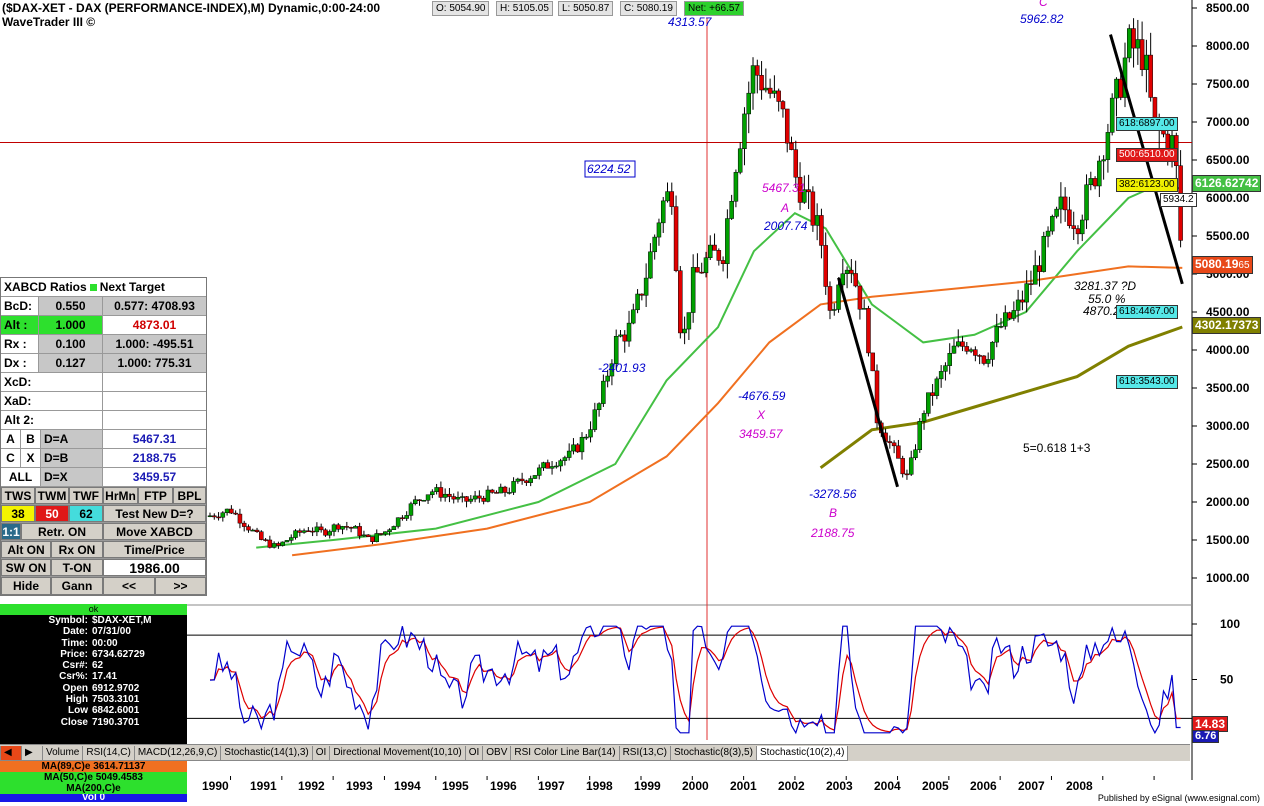 The height and width of the screenshot is (806, 1264). Describe the element at coordinates (397, 753) in the screenshot. I see `tab-directional-movement: Directional Movement(10,10)` at that location.